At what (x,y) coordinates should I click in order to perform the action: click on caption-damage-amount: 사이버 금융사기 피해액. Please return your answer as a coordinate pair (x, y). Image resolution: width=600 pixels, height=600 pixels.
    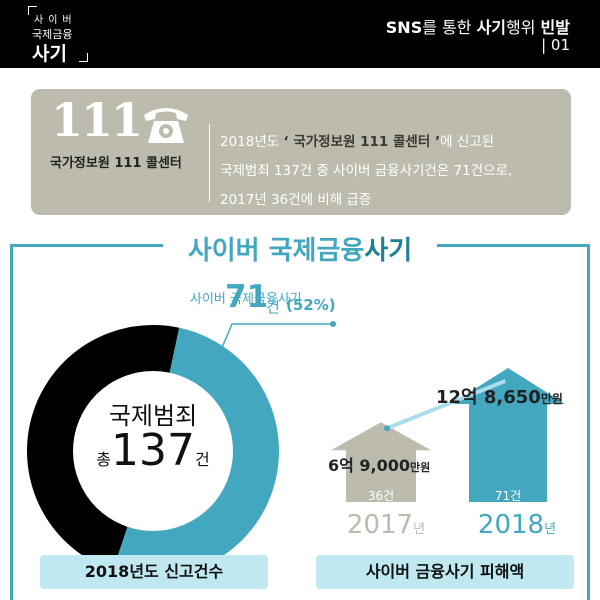
    Looking at the image, I should click on (445, 572).